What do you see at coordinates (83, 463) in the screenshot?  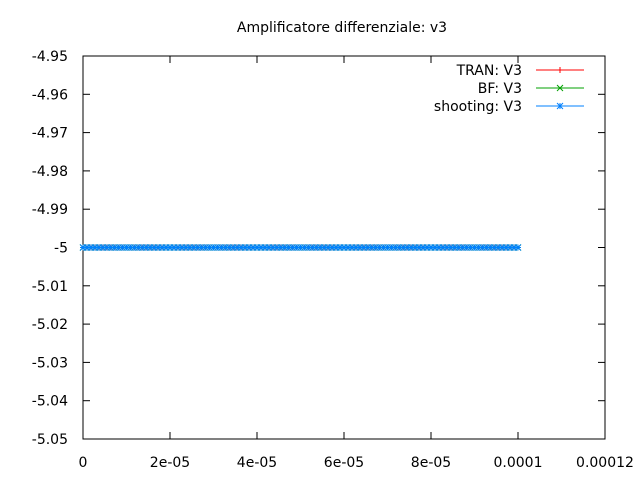 I see `x-tick-label: 0` at bounding box center [83, 463].